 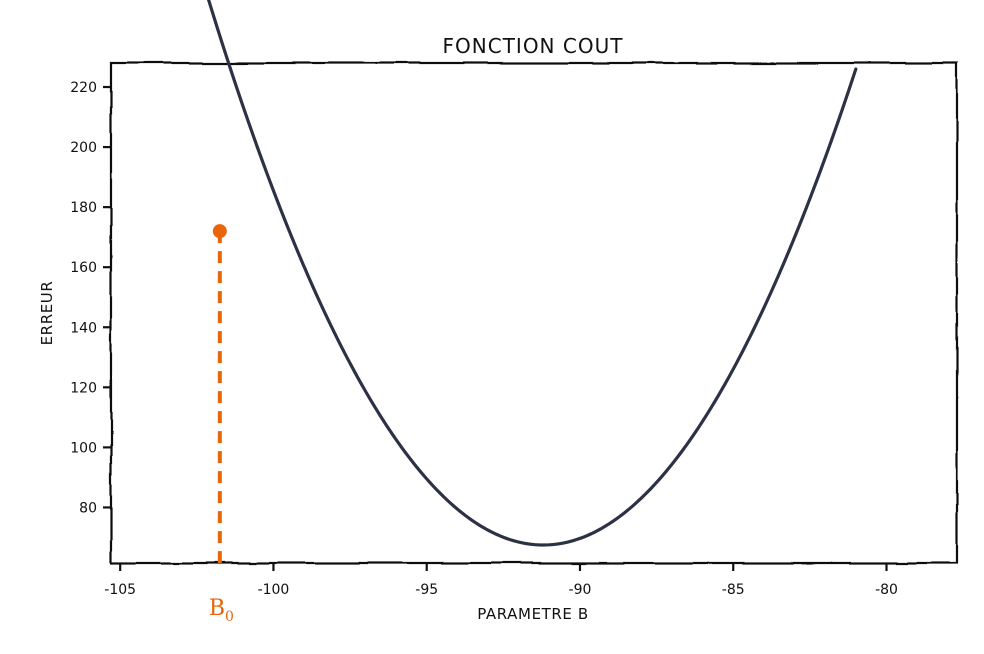 What do you see at coordinates (219, 231) in the screenshot?
I see `b0-point` at bounding box center [219, 231].